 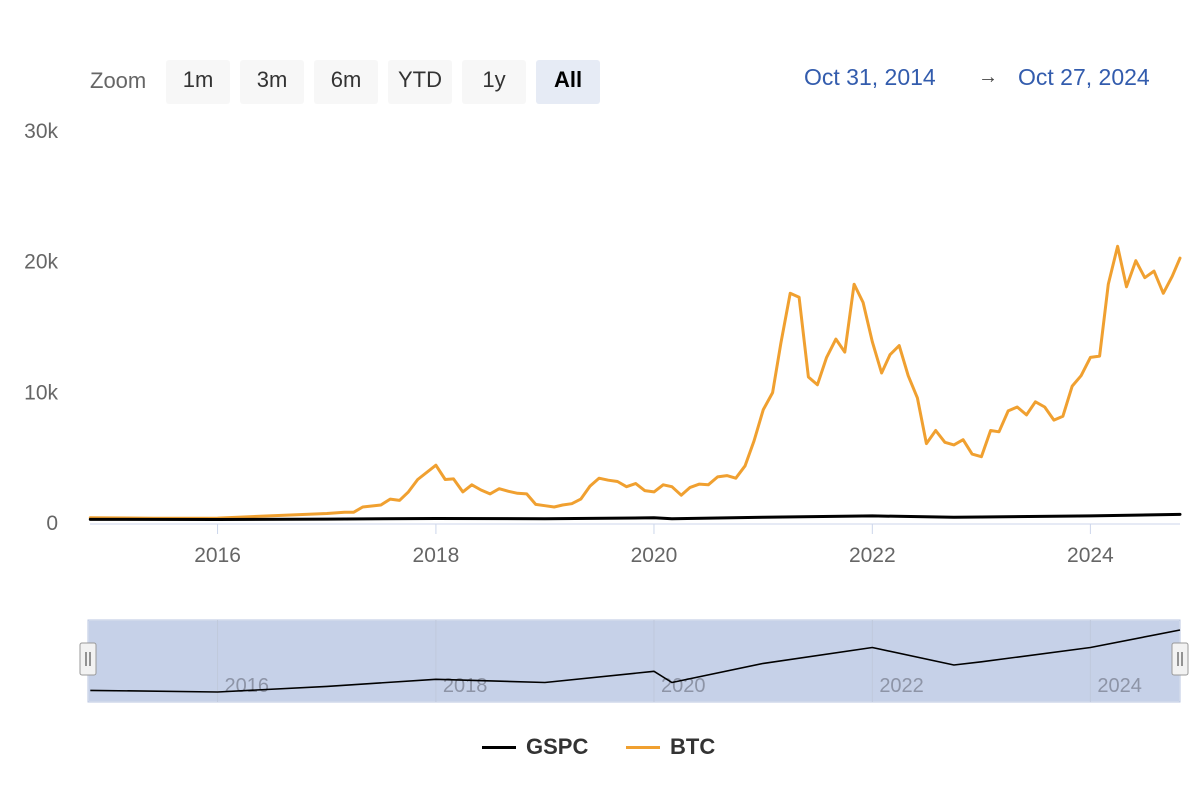 I want to click on range-to-date: Oct 27, 2024, so click(x=1084, y=77).